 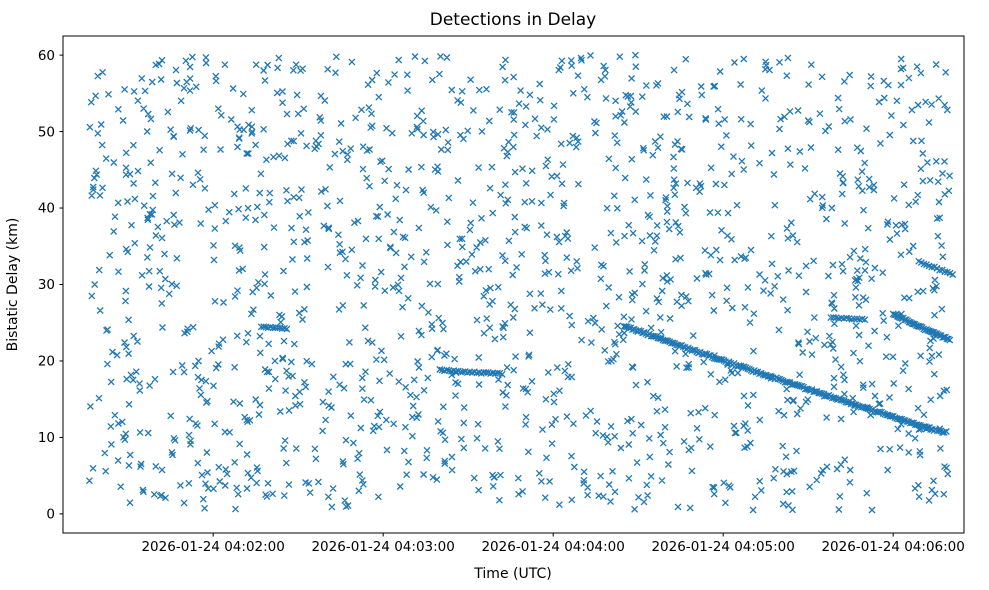 What do you see at coordinates (382, 547) in the screenshot?
I see `x-tick-label: 2026-01-24 04:03:00` at bounding box center [382, 547].